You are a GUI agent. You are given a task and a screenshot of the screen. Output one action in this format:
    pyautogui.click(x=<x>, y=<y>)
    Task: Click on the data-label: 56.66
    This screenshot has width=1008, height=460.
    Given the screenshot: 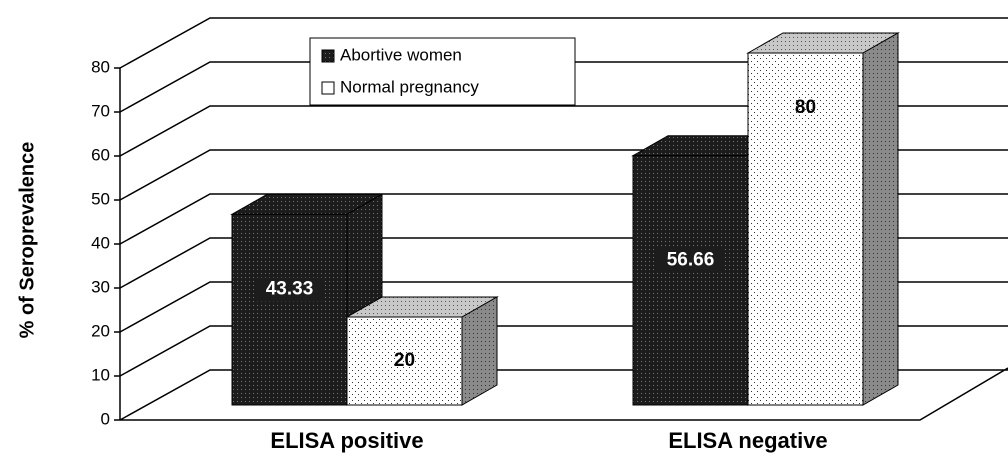 What is the action you would take?
    pyautogui.click(x=691, y=259)
    